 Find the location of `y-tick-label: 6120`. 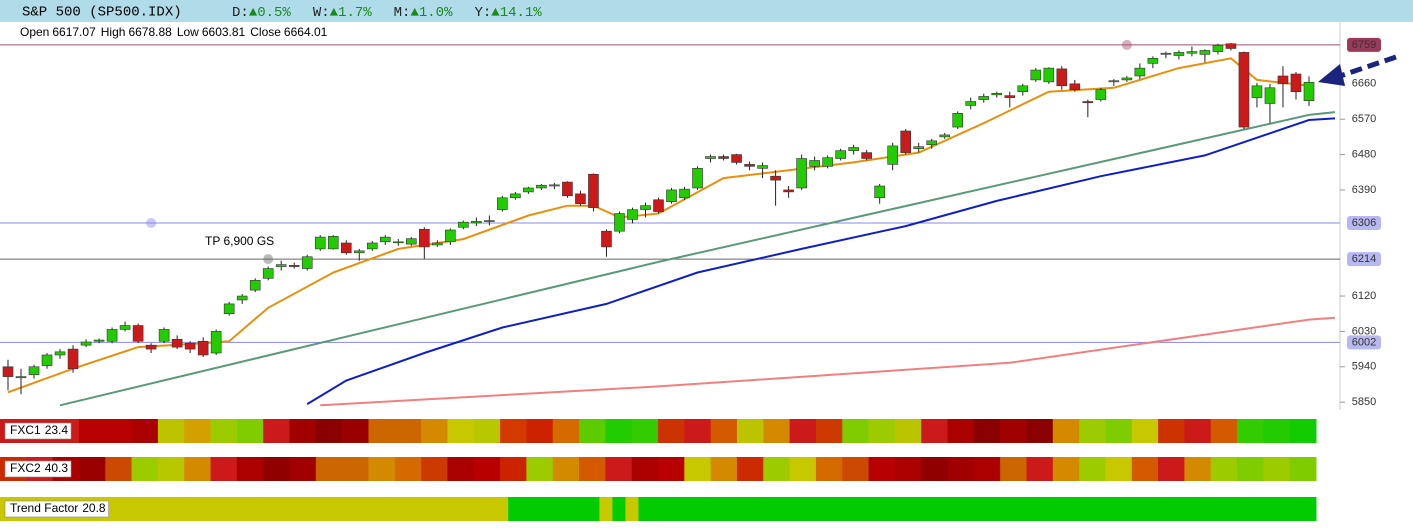

y-tick-label: 6120 is located at coordinates (1364, 296).